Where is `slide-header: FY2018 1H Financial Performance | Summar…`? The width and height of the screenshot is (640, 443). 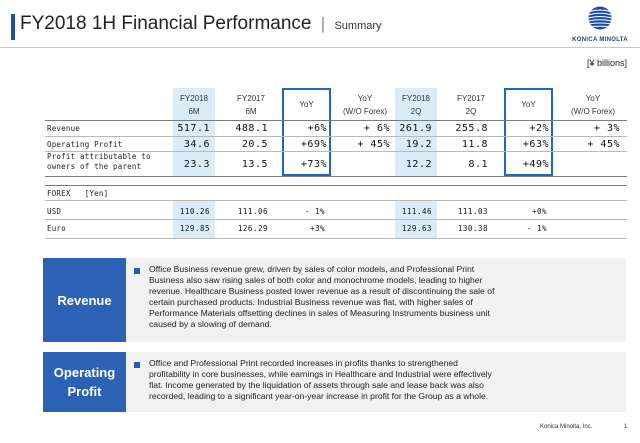
slide-header: FY2018 1H Financial Performance | Summar… is located at coordinates (320, 25).